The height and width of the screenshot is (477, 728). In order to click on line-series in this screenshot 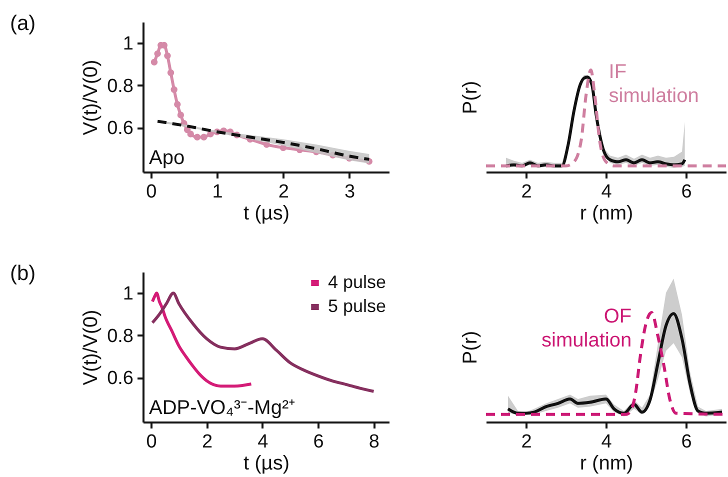, I will do `click(201, 340)`.